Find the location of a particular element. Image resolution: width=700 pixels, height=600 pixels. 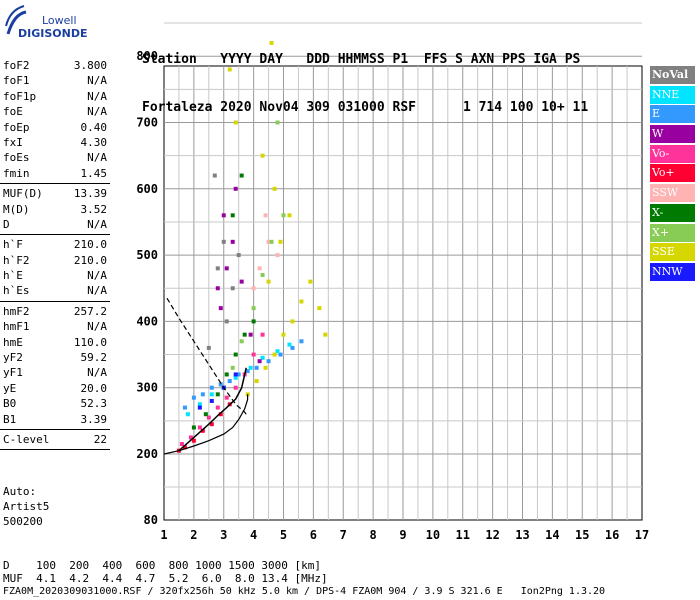

param-name: M(D) is located at coordinates (16, 209).